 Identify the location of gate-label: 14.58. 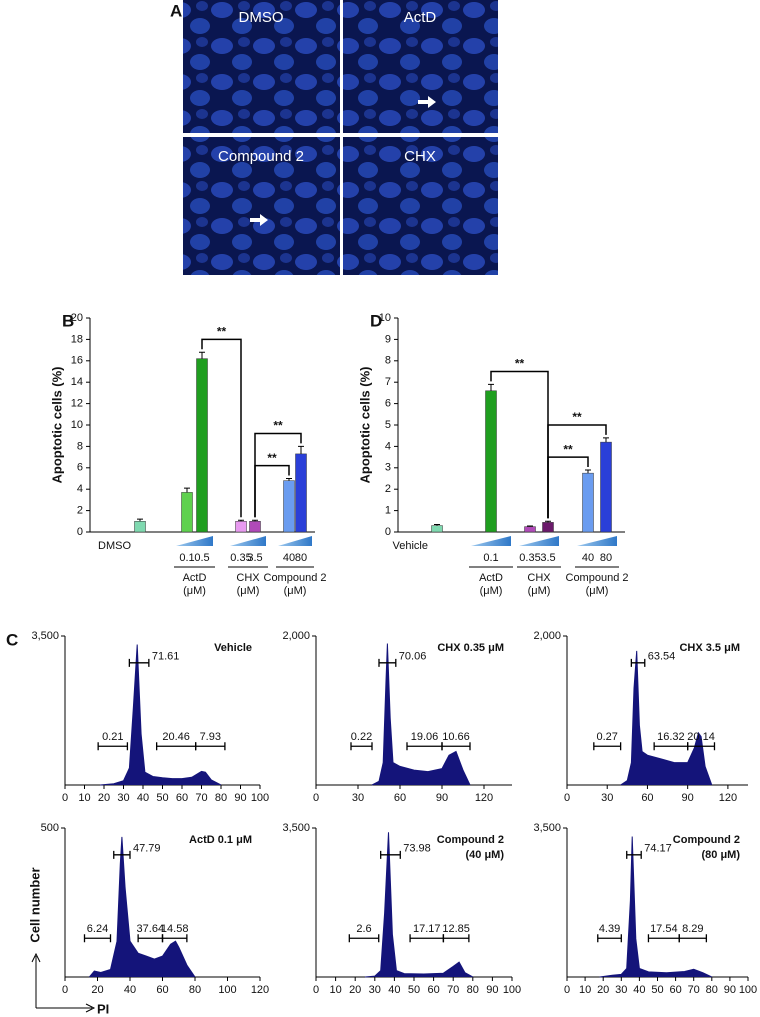
(175, 929).